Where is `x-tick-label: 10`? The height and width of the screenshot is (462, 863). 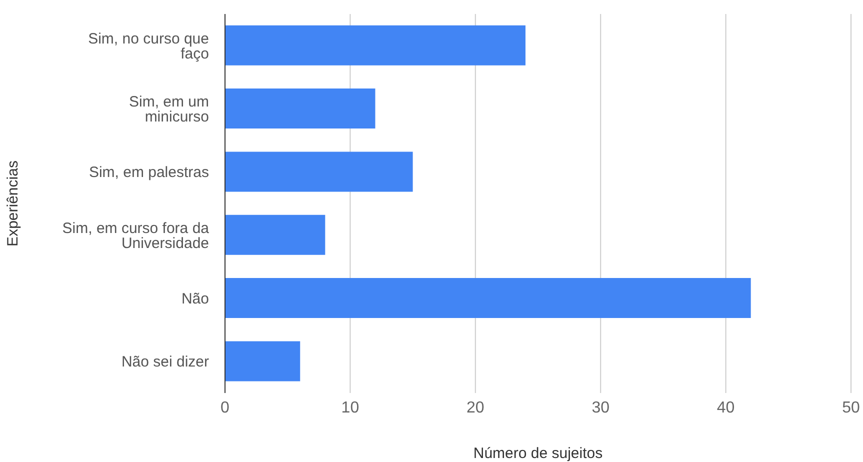
x-tick-label: 10 is located at coordinates (350, 407).